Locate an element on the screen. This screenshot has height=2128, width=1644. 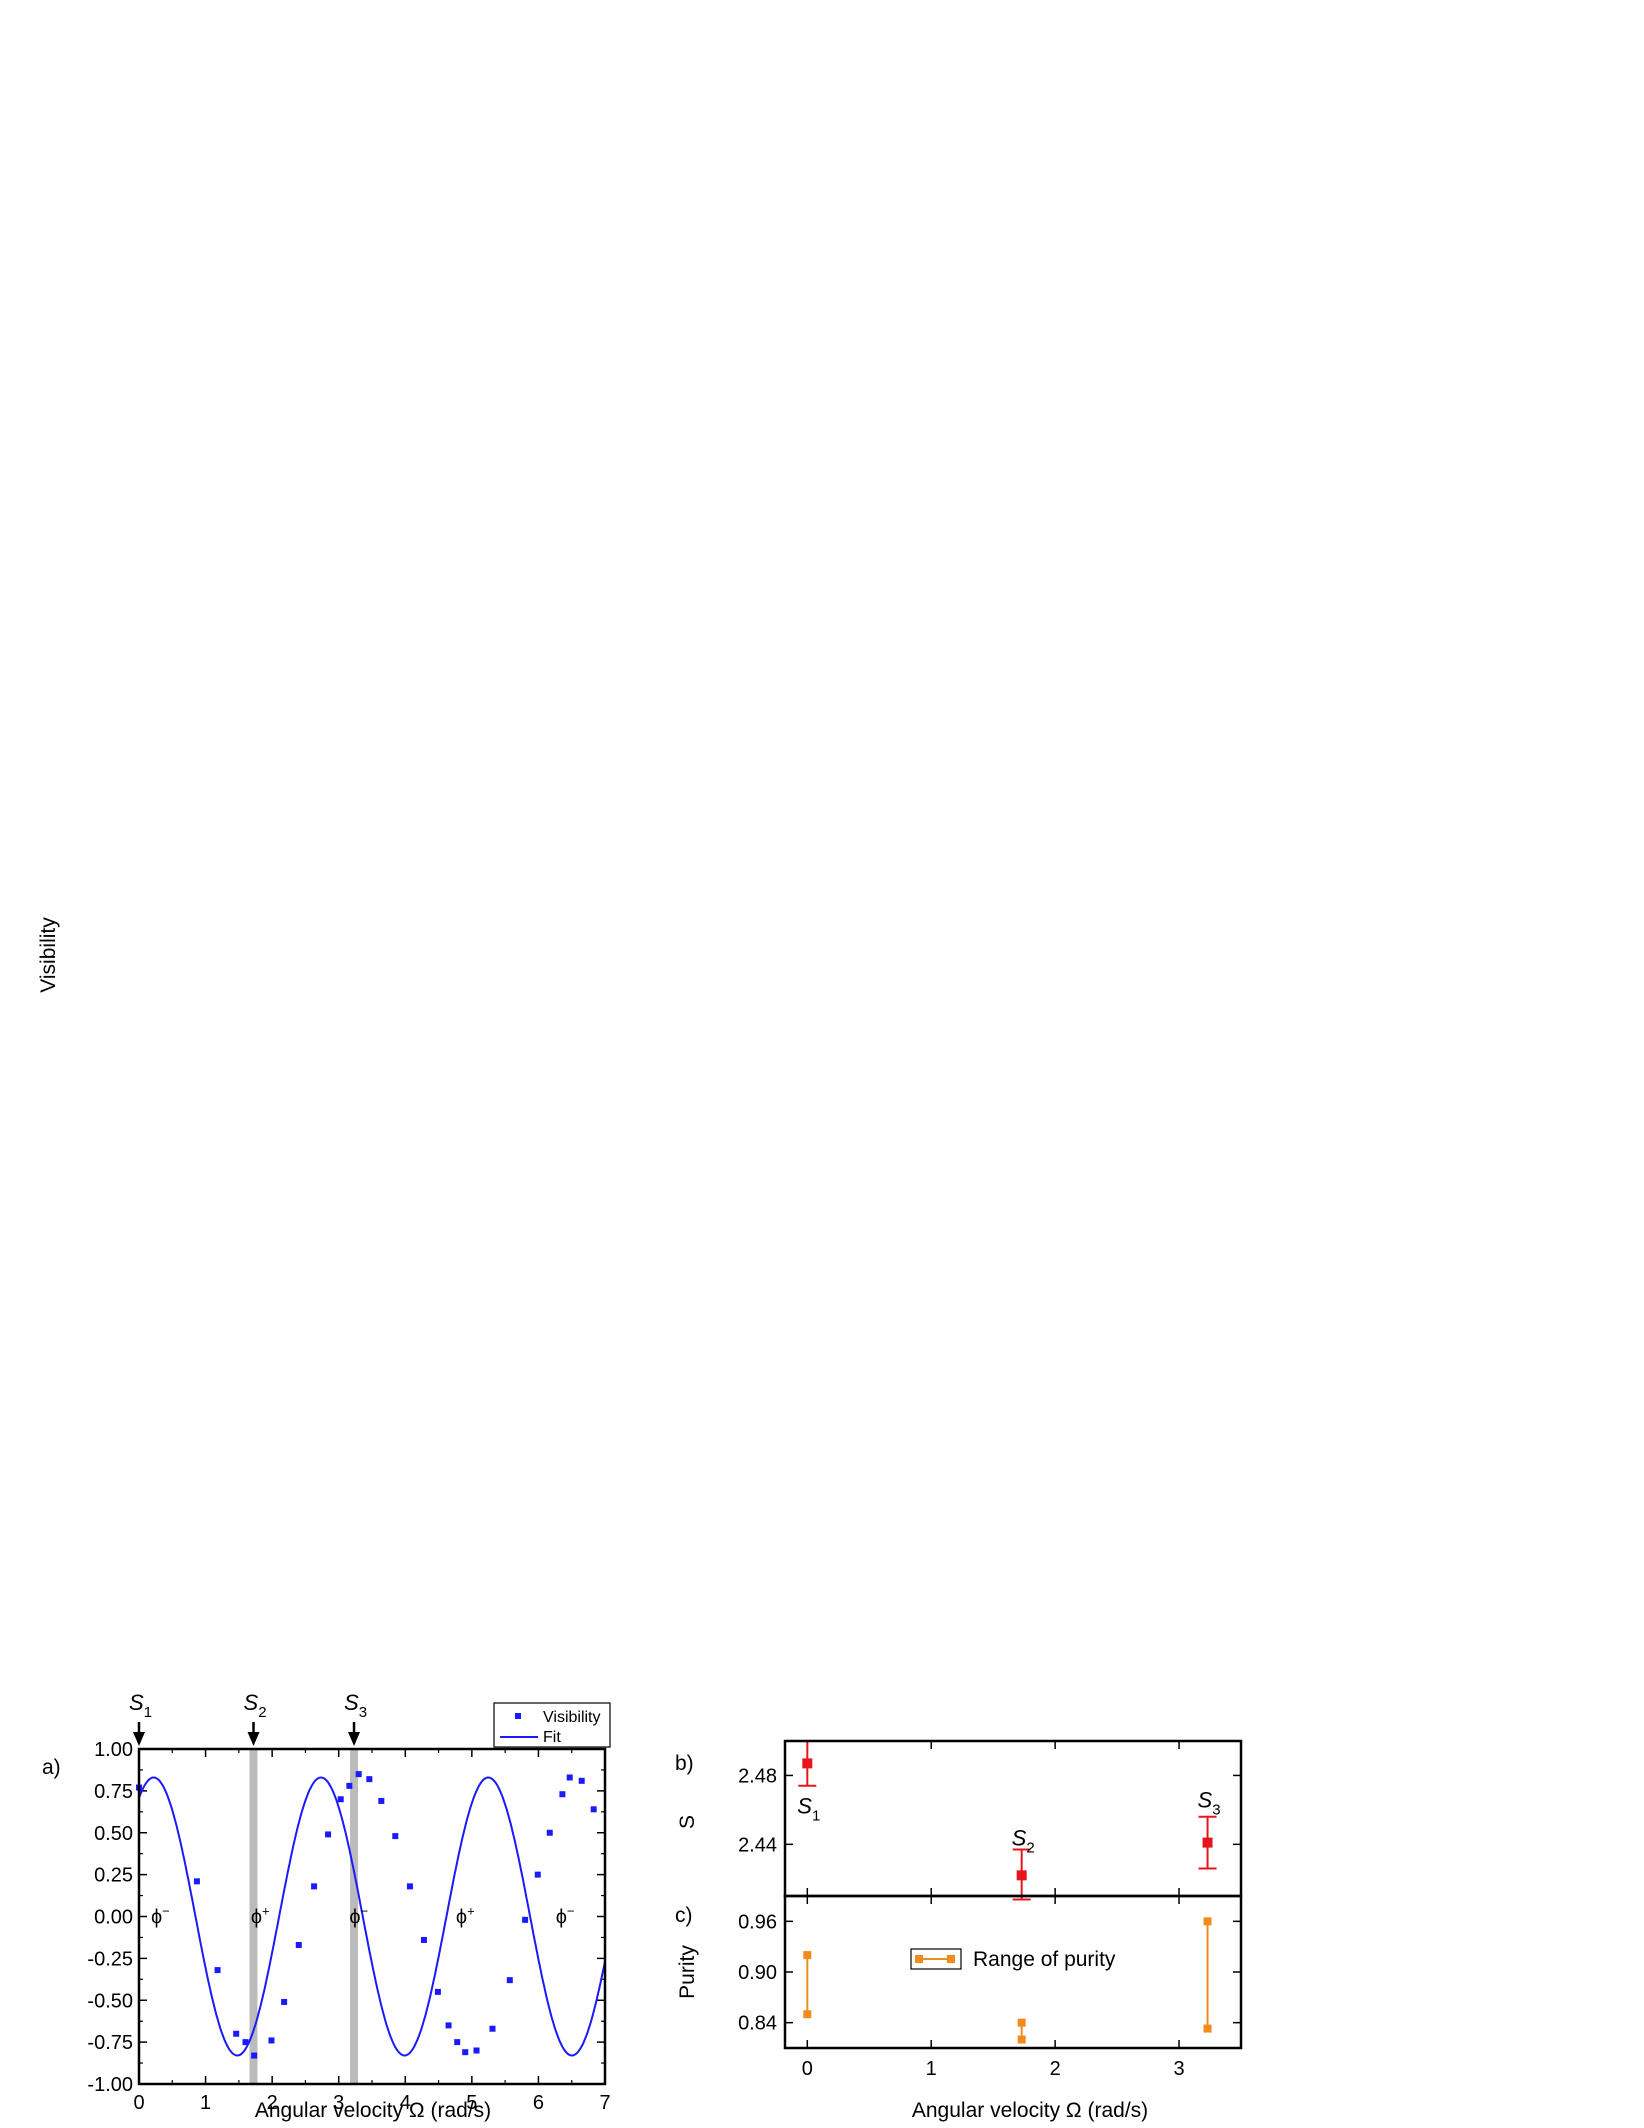
a-ytick-label-4: 0.00 is located at coordinates (113, 1918).